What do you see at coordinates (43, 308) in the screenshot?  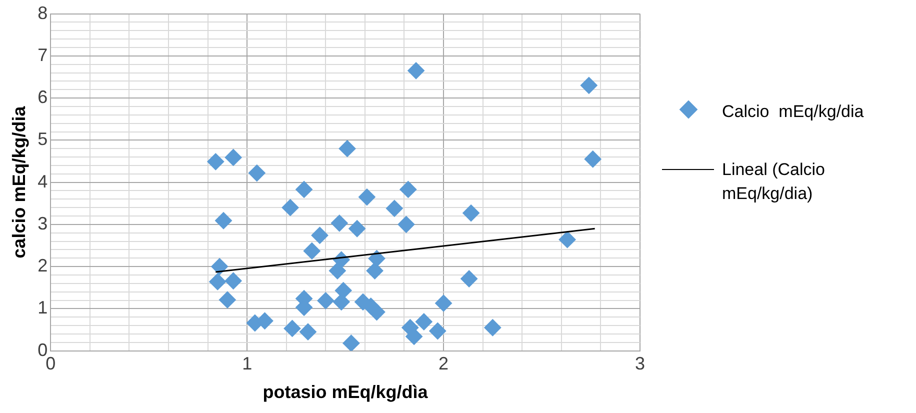 I see `y-tick-label: 1` at bounding box center [43, 308].